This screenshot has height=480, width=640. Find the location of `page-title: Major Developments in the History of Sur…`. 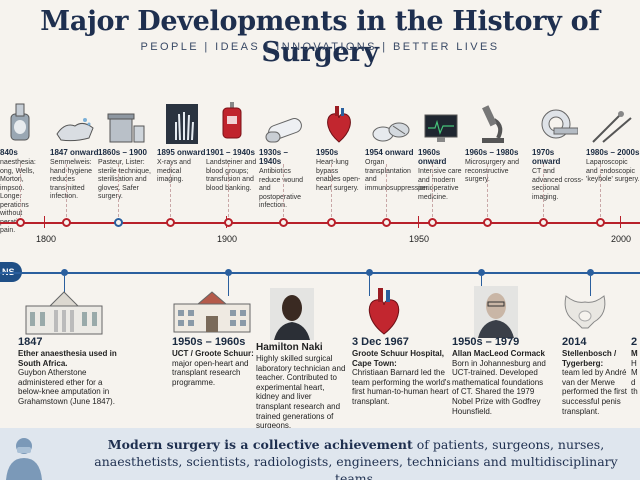

page-title: Major Developments in the History of Sur… is located at coordinates (320, 37).